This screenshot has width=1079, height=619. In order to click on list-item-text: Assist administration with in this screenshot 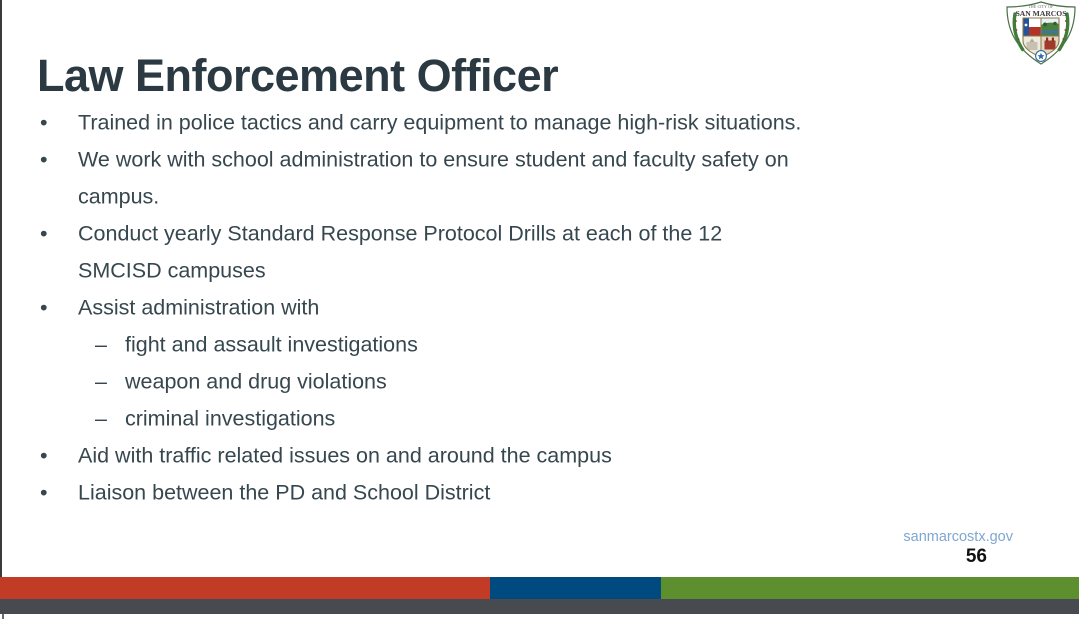, I will do `click(199, 307)`.